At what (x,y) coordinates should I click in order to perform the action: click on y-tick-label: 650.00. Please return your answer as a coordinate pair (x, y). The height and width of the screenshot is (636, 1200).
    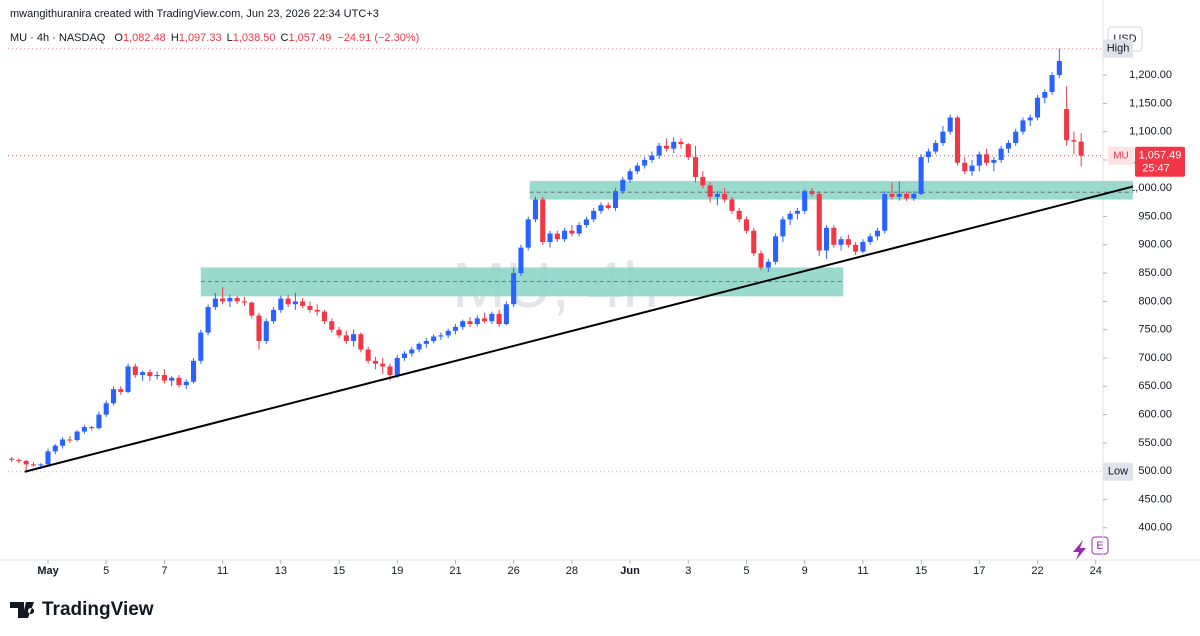
    Looking at the image, I should click on (1155, 386).